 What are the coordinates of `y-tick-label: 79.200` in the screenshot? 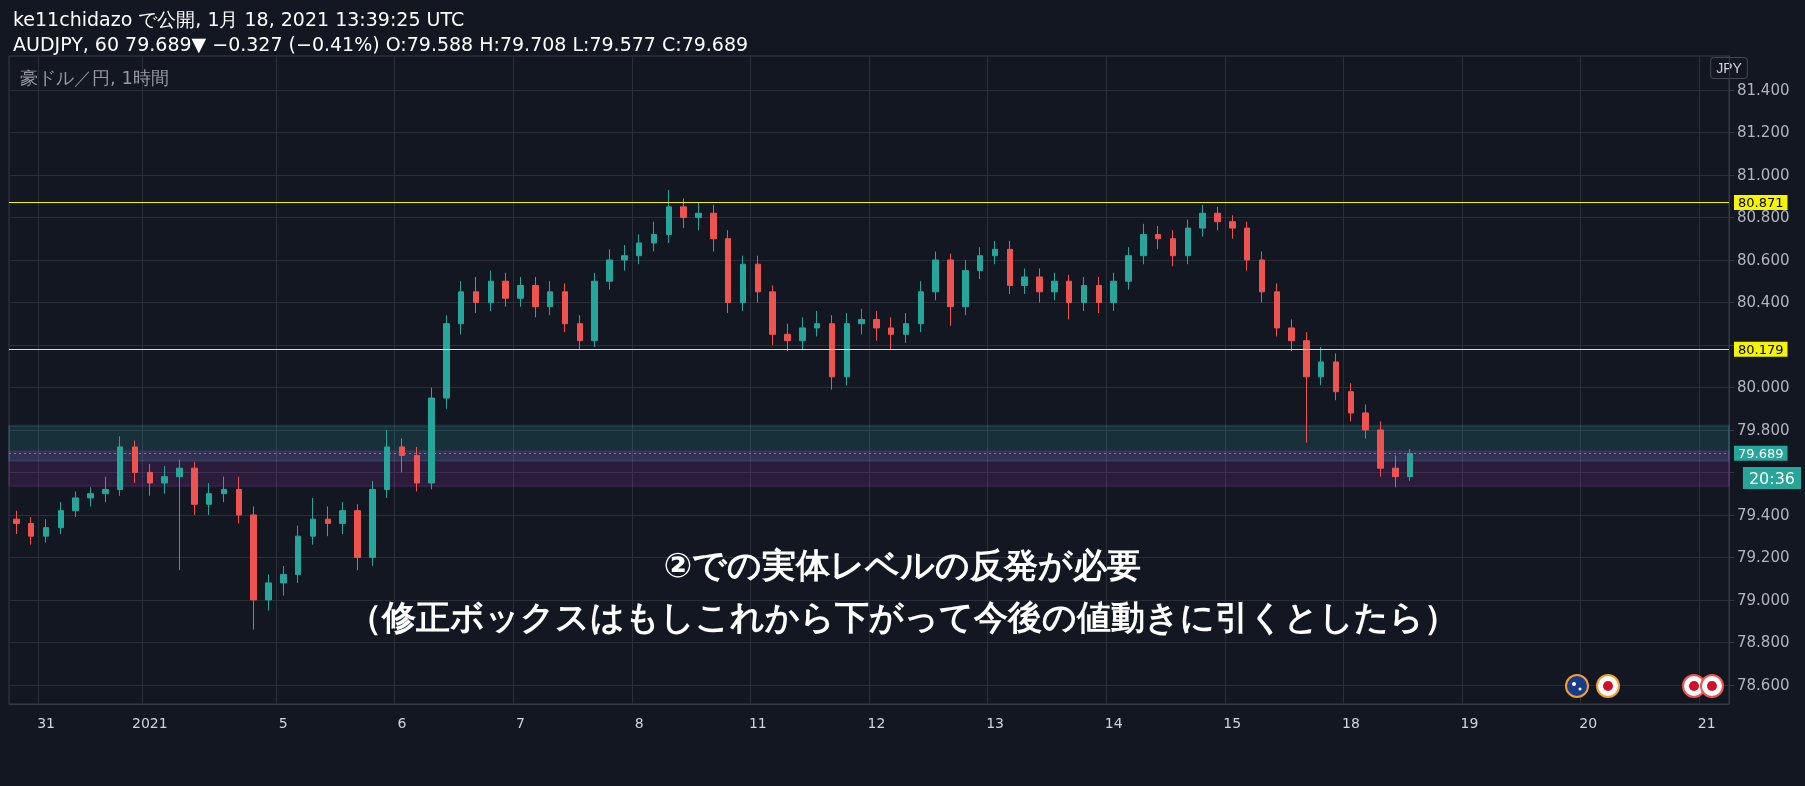 It's located at (1763, 557).